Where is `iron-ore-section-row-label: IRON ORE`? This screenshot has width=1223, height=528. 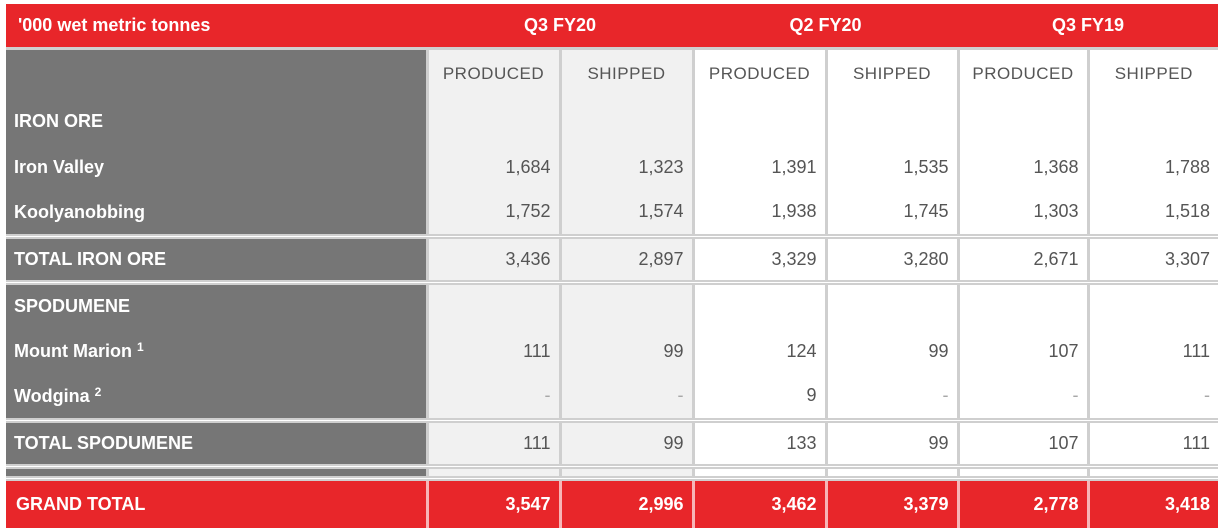
iron-ore-section-row-label: IRON ORE is located at coordinates (216, 121).